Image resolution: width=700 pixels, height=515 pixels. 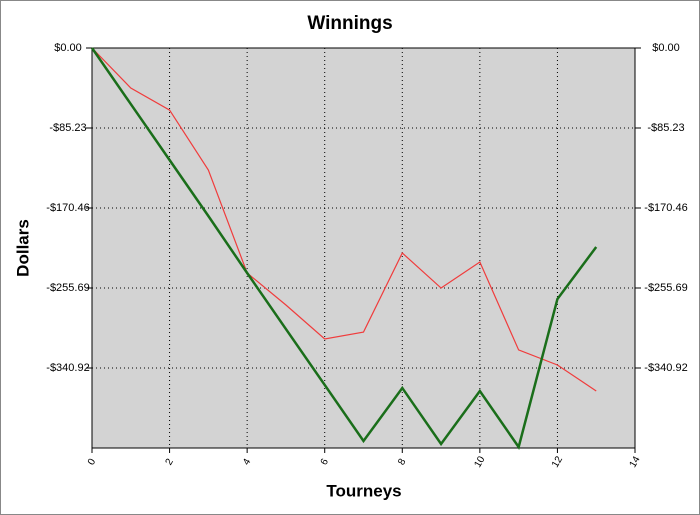 What do you see at coordinates (665, 288) in the screenshot?
I see `y2-tick-label: -$255.69` at bounding box center [665, 288].